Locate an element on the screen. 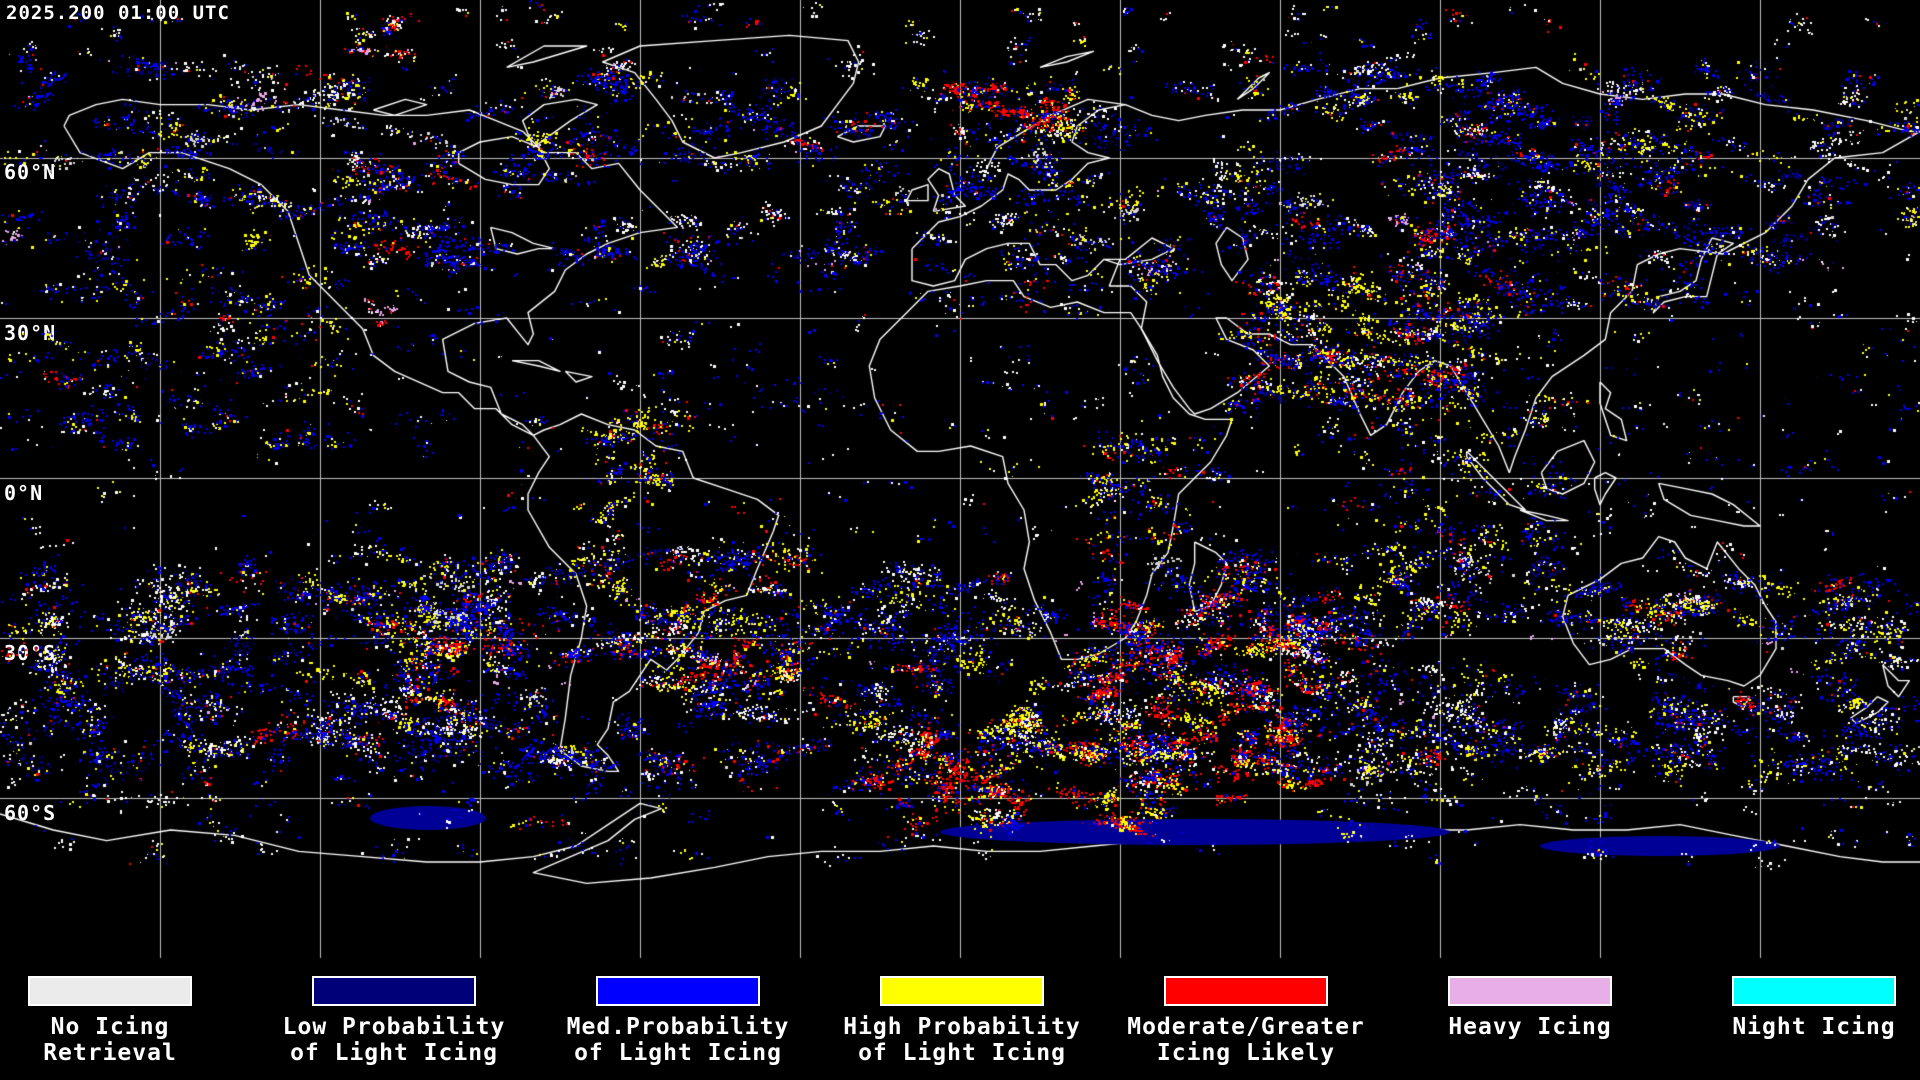 The image size is (1920, 1080). med-probability-swatch is located at coordinates (678, 991).